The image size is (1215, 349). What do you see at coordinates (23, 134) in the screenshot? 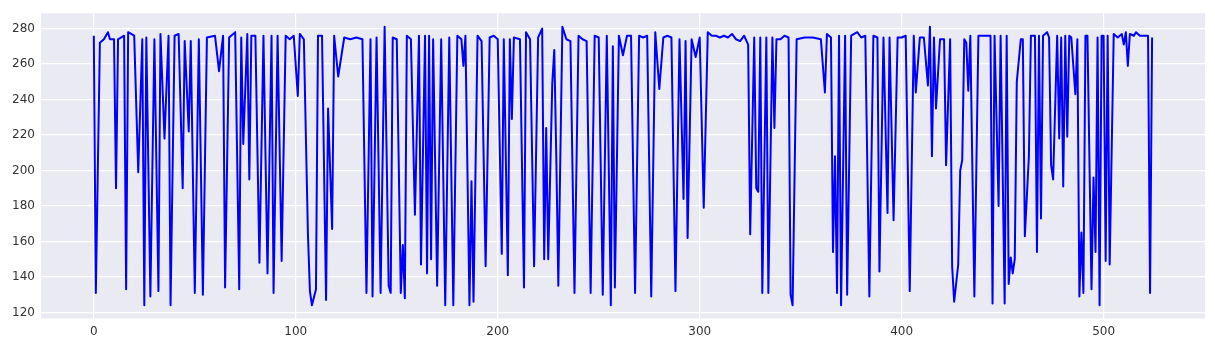
I see `y-tick-label: 220` at bounding box center [23, 134].